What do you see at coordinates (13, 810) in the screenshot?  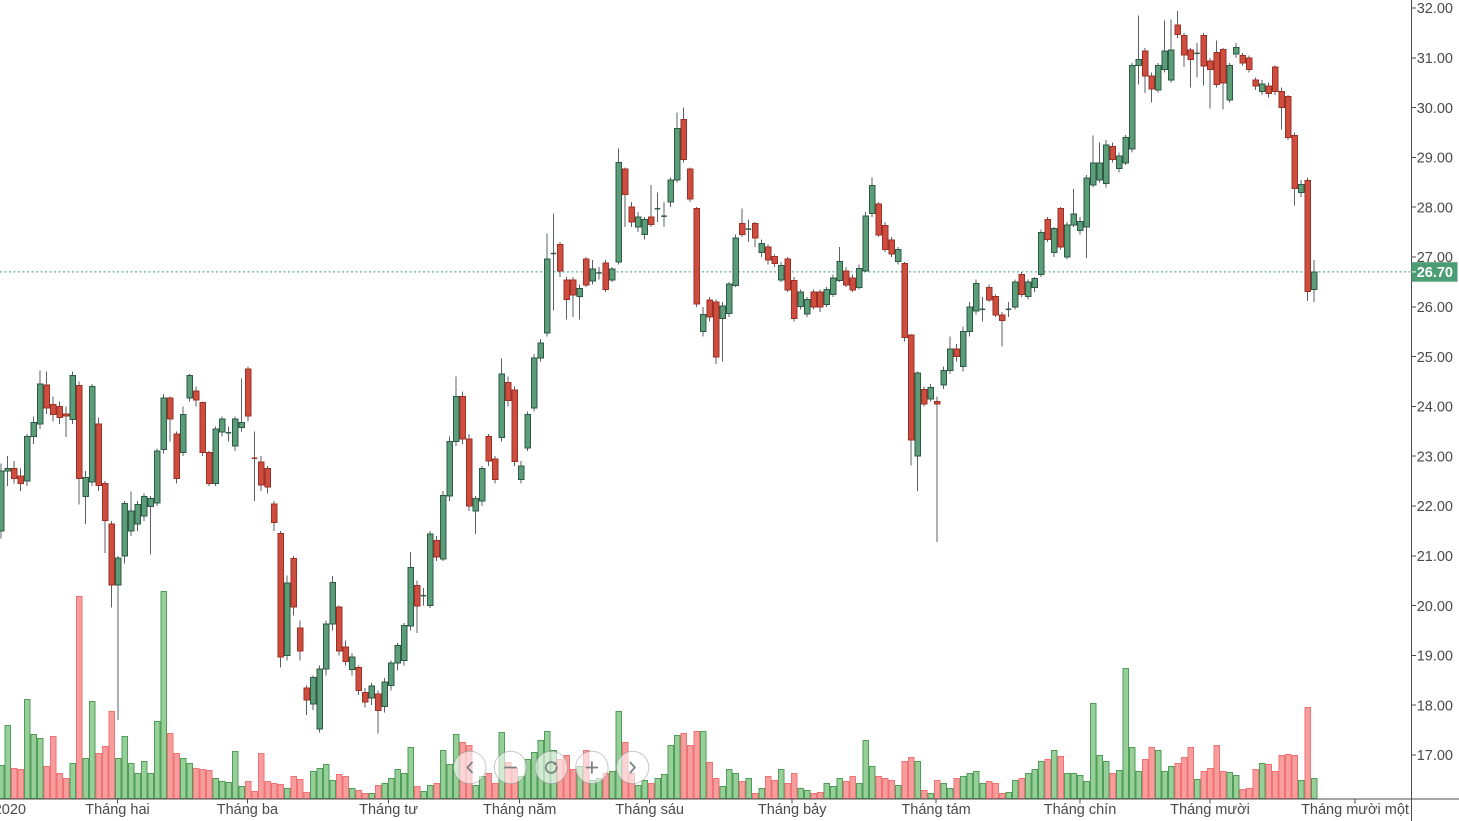 I see `svg-text: 2020` at bounding box center [13, 810].